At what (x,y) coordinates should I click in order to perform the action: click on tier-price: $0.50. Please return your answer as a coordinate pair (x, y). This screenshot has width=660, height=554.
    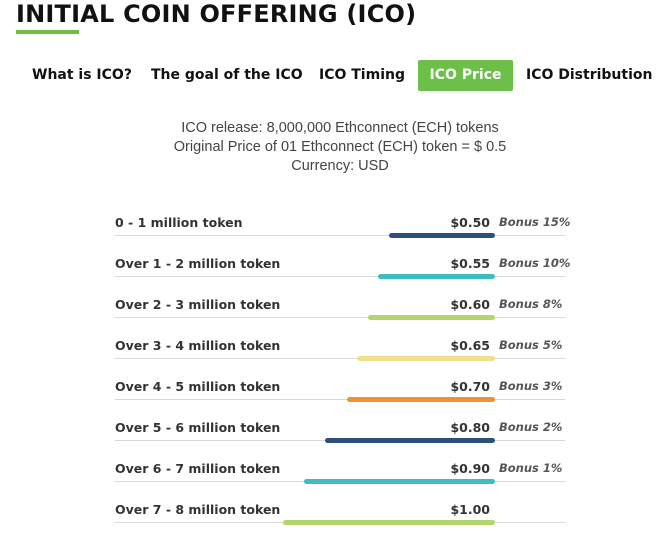
    Looking at the image, I should click on (470, 222).